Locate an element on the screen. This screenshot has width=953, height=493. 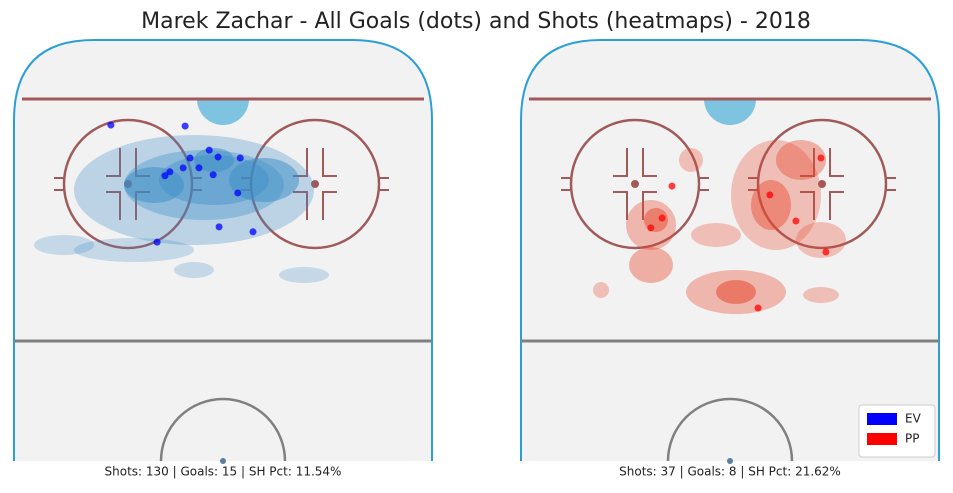
panel-caption: Shots: 130 | Goals: 15 | SH Pct: 11.54% is located at coordinates (223, 472).